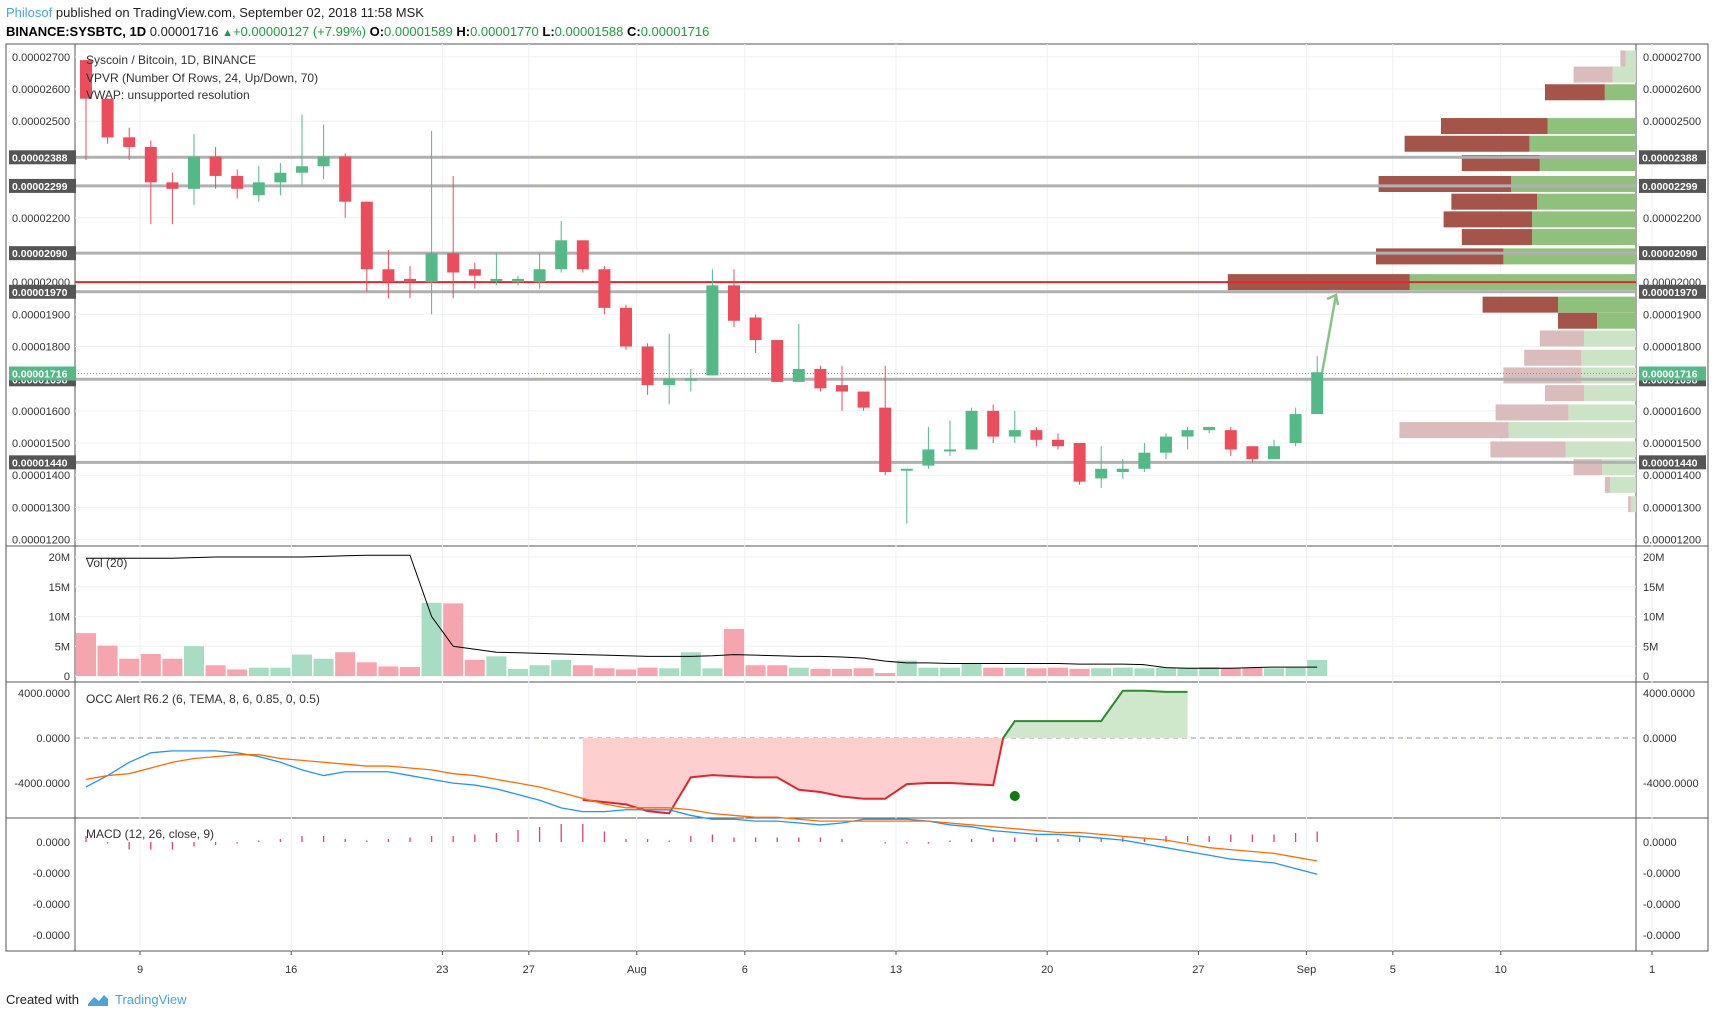 The height and width of the screenshot is (1019, 1713). I want to click on last-price: 0.00001716, so click(184, 31).